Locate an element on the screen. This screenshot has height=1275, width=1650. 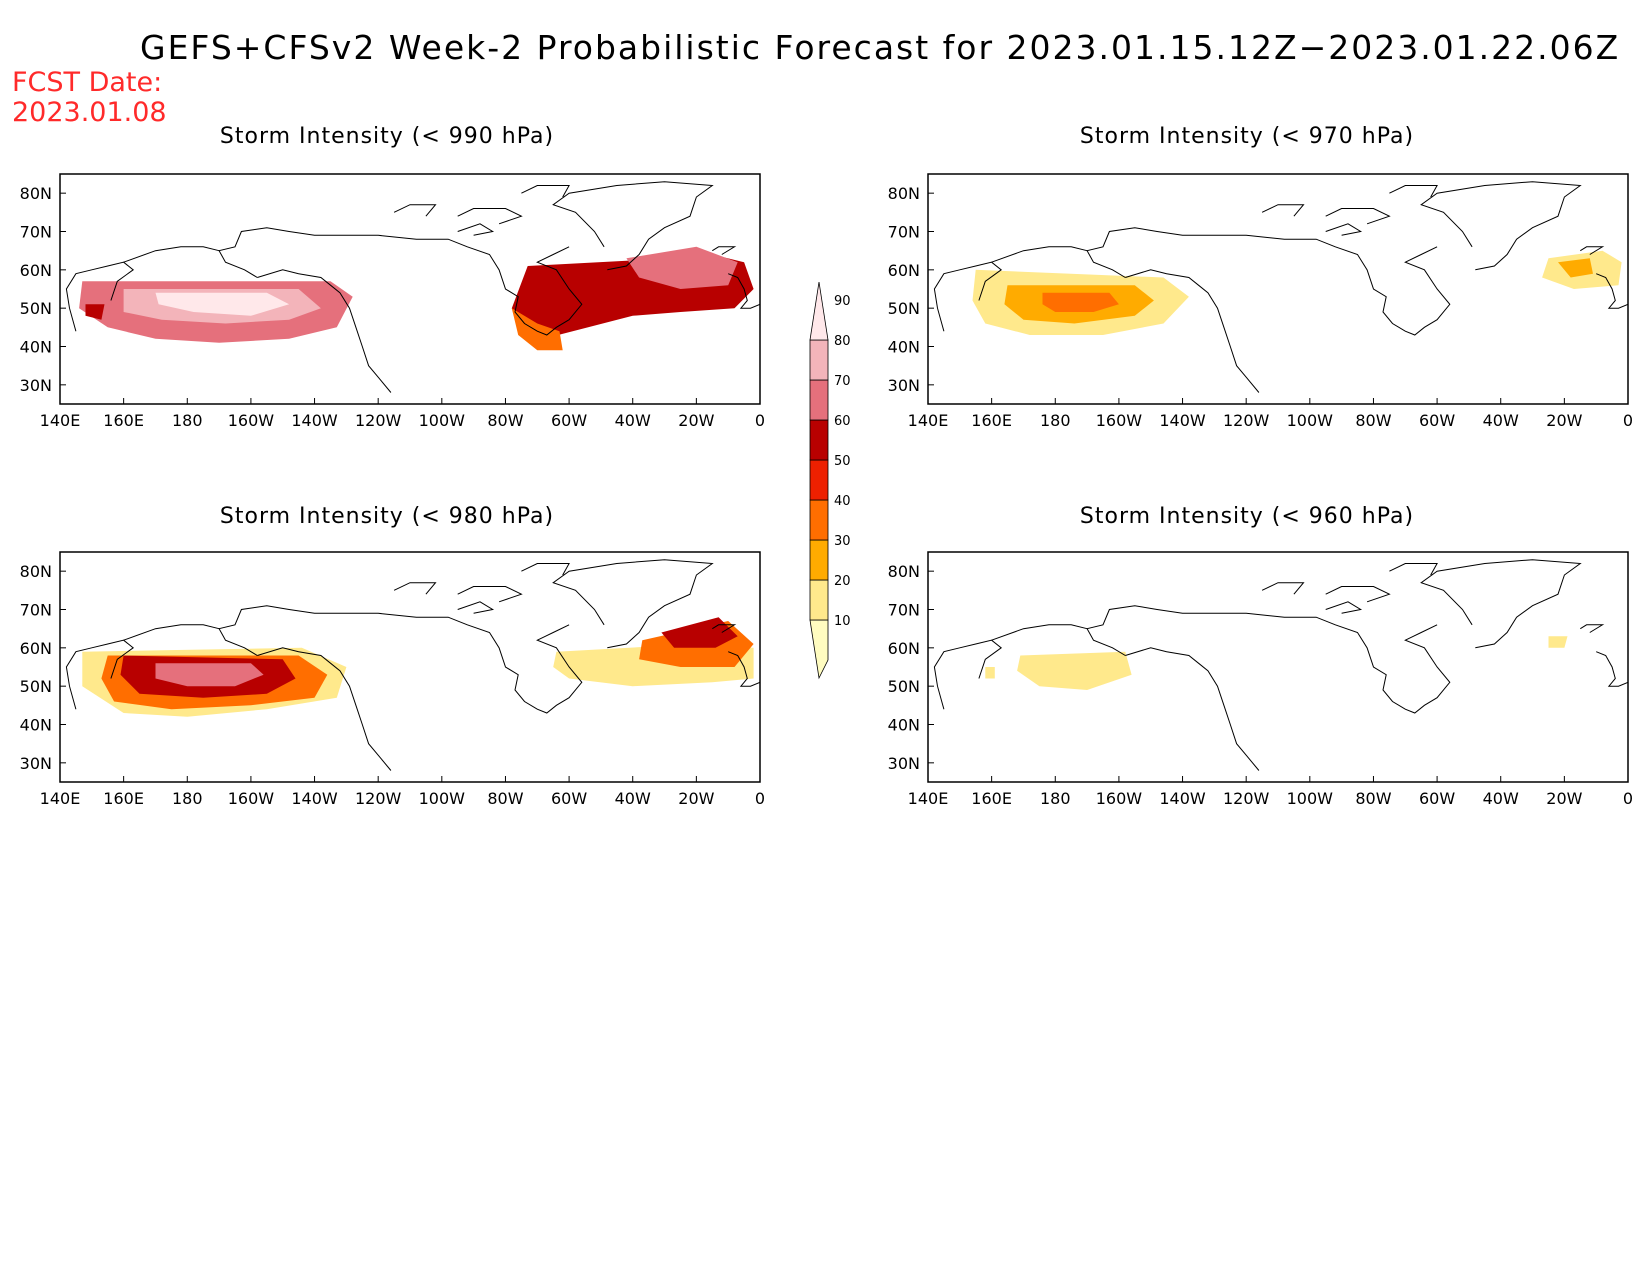
colorbar-label-1: 20 is located at coordinates (842, 581).